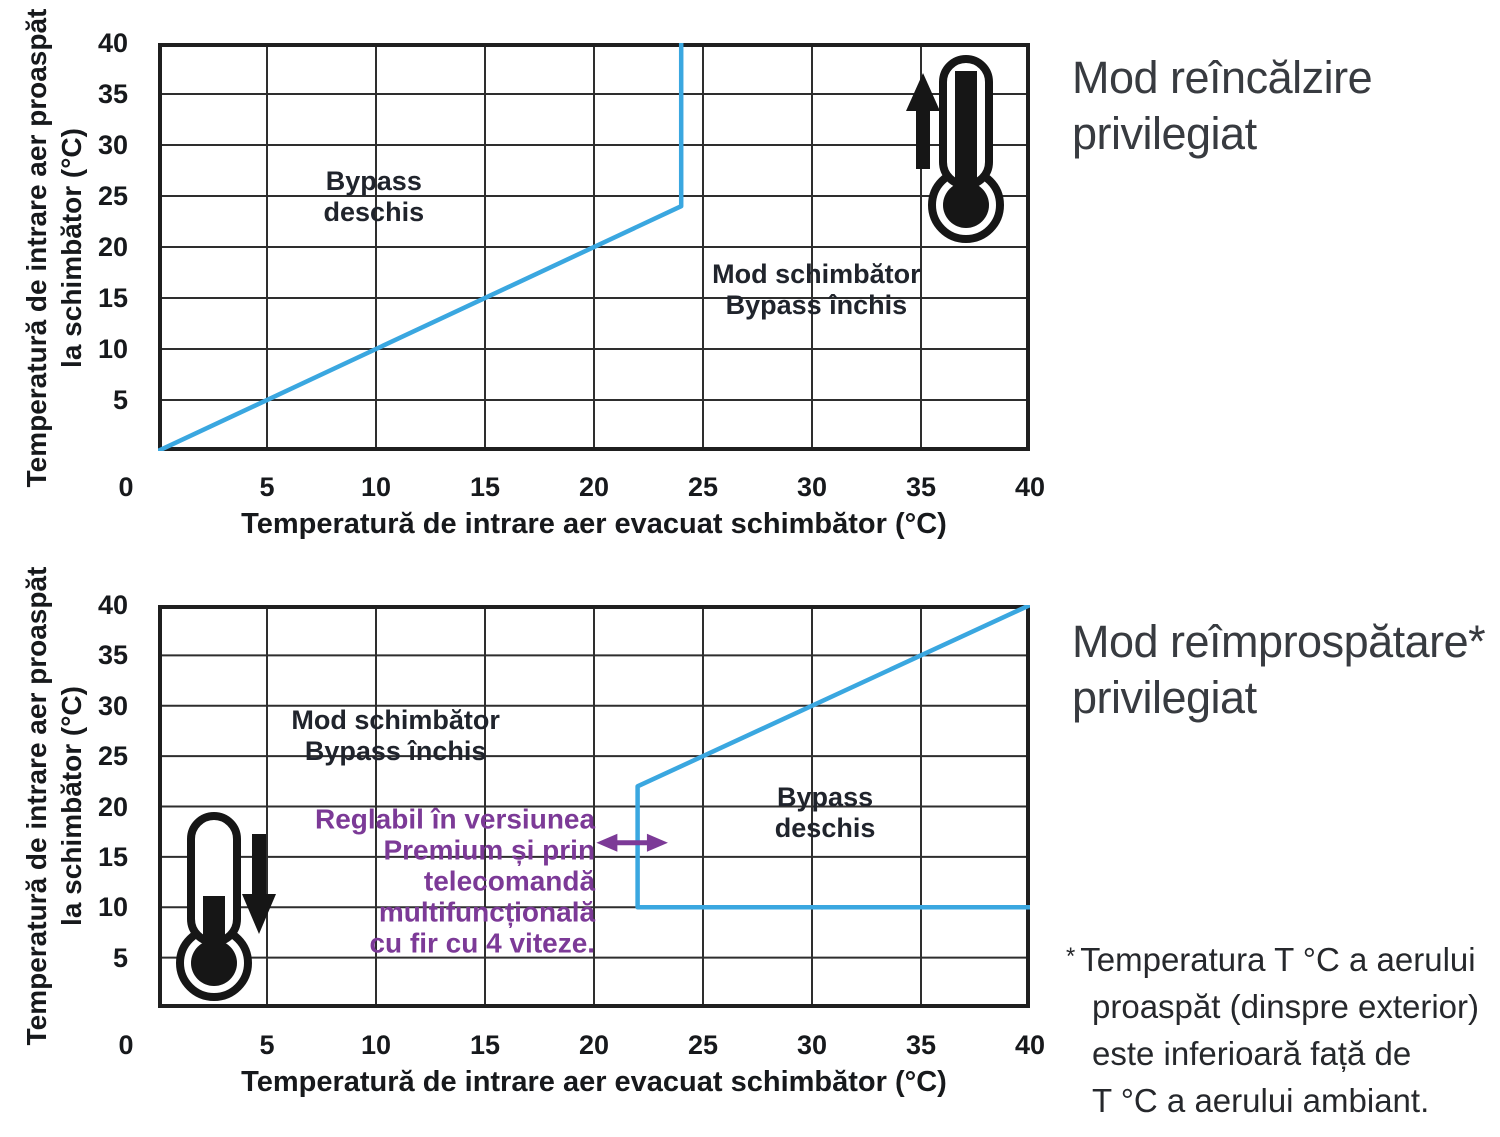  Describe the element at coordinates (1261, 1100) in the screenshot. I see `footnote-line: T °C a aerului ambiant.` at that location.